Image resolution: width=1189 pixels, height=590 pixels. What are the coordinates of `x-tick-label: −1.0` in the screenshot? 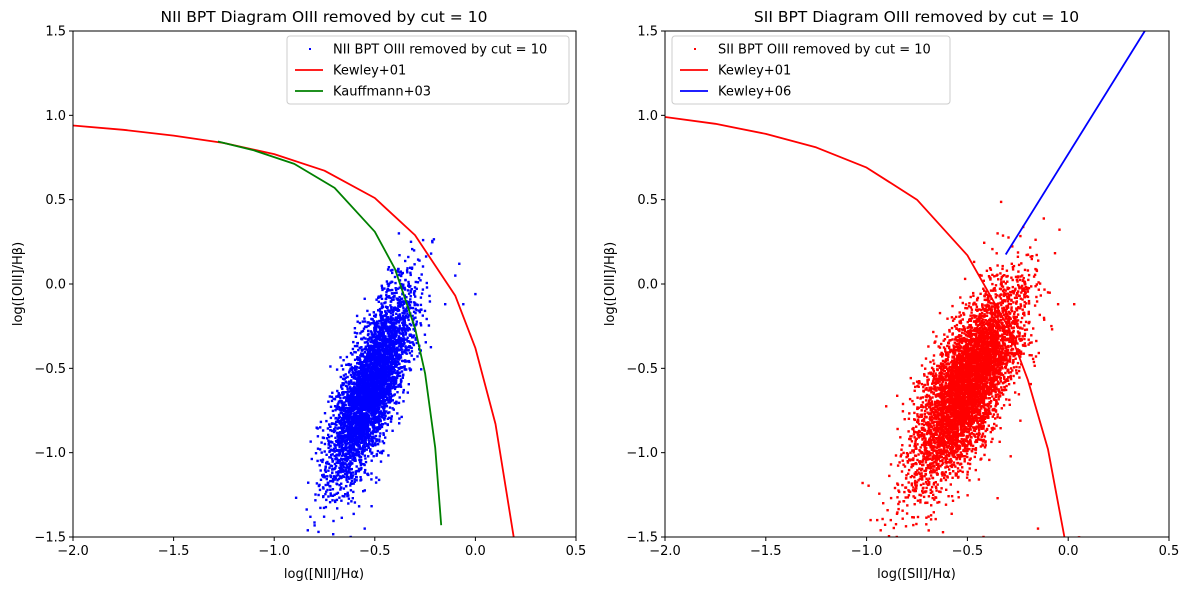 It's located at (274, 551).